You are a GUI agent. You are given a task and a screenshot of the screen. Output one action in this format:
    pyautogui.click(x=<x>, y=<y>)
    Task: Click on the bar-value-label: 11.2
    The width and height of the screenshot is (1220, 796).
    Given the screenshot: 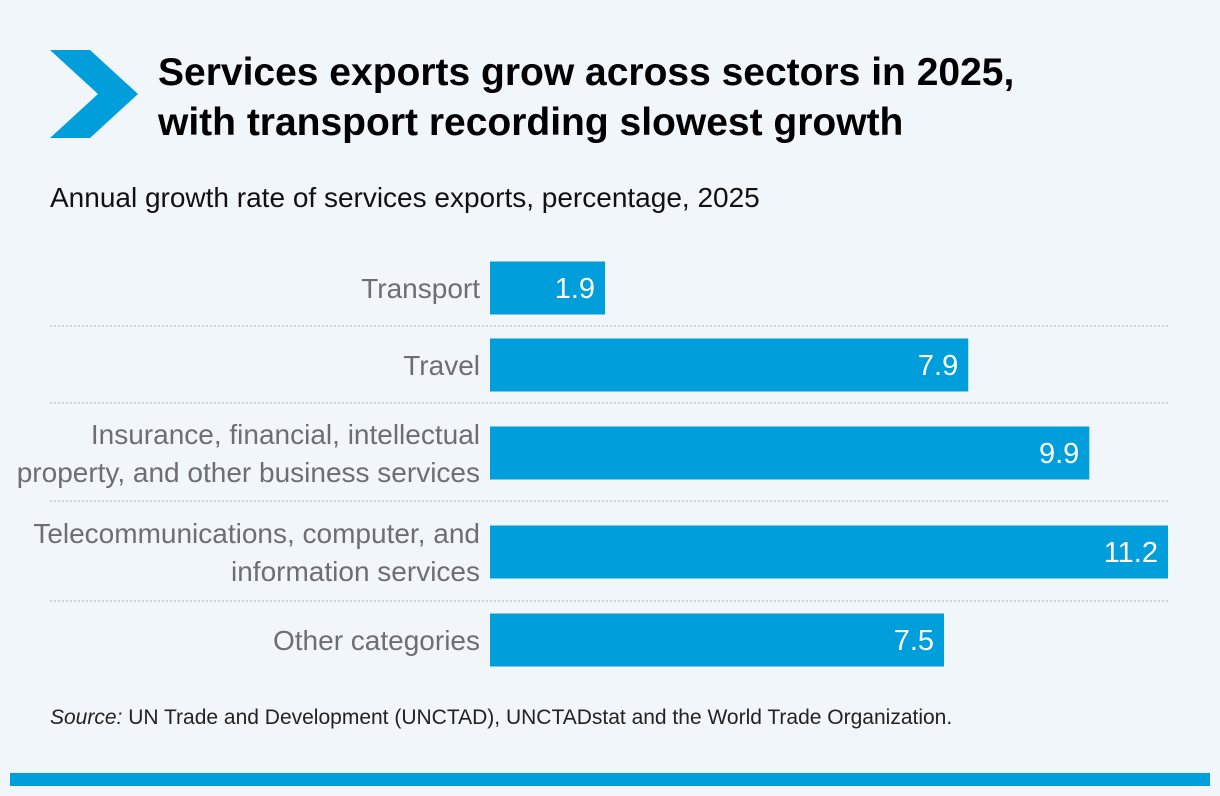 What is the action you would take?
    pyautogui.click(x=1131, y=553)
    